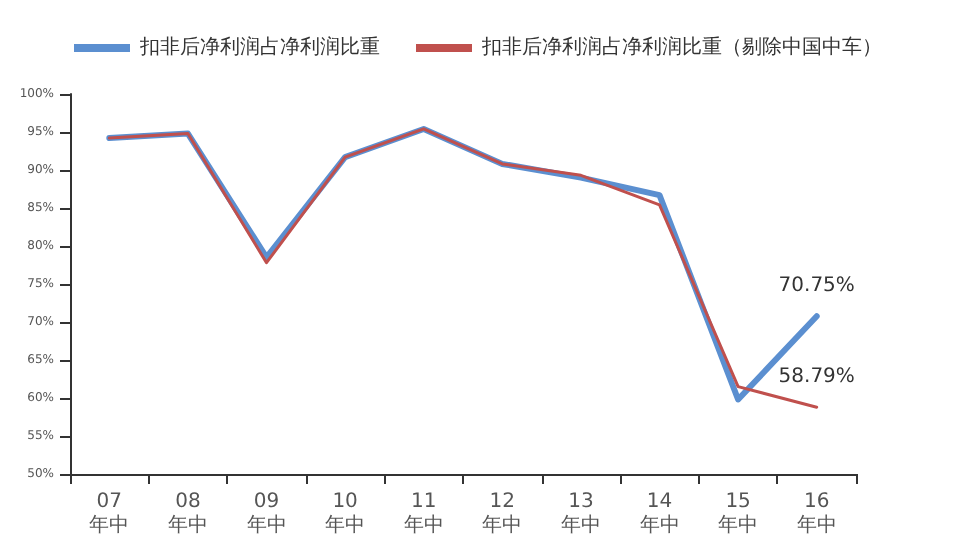 The height and width of the screenshot is (546, 956). What do you see at coordinates (345, 514) in the screenshot?
I see `x-tick-label: 10 年中` at bounding box center [345, 514].